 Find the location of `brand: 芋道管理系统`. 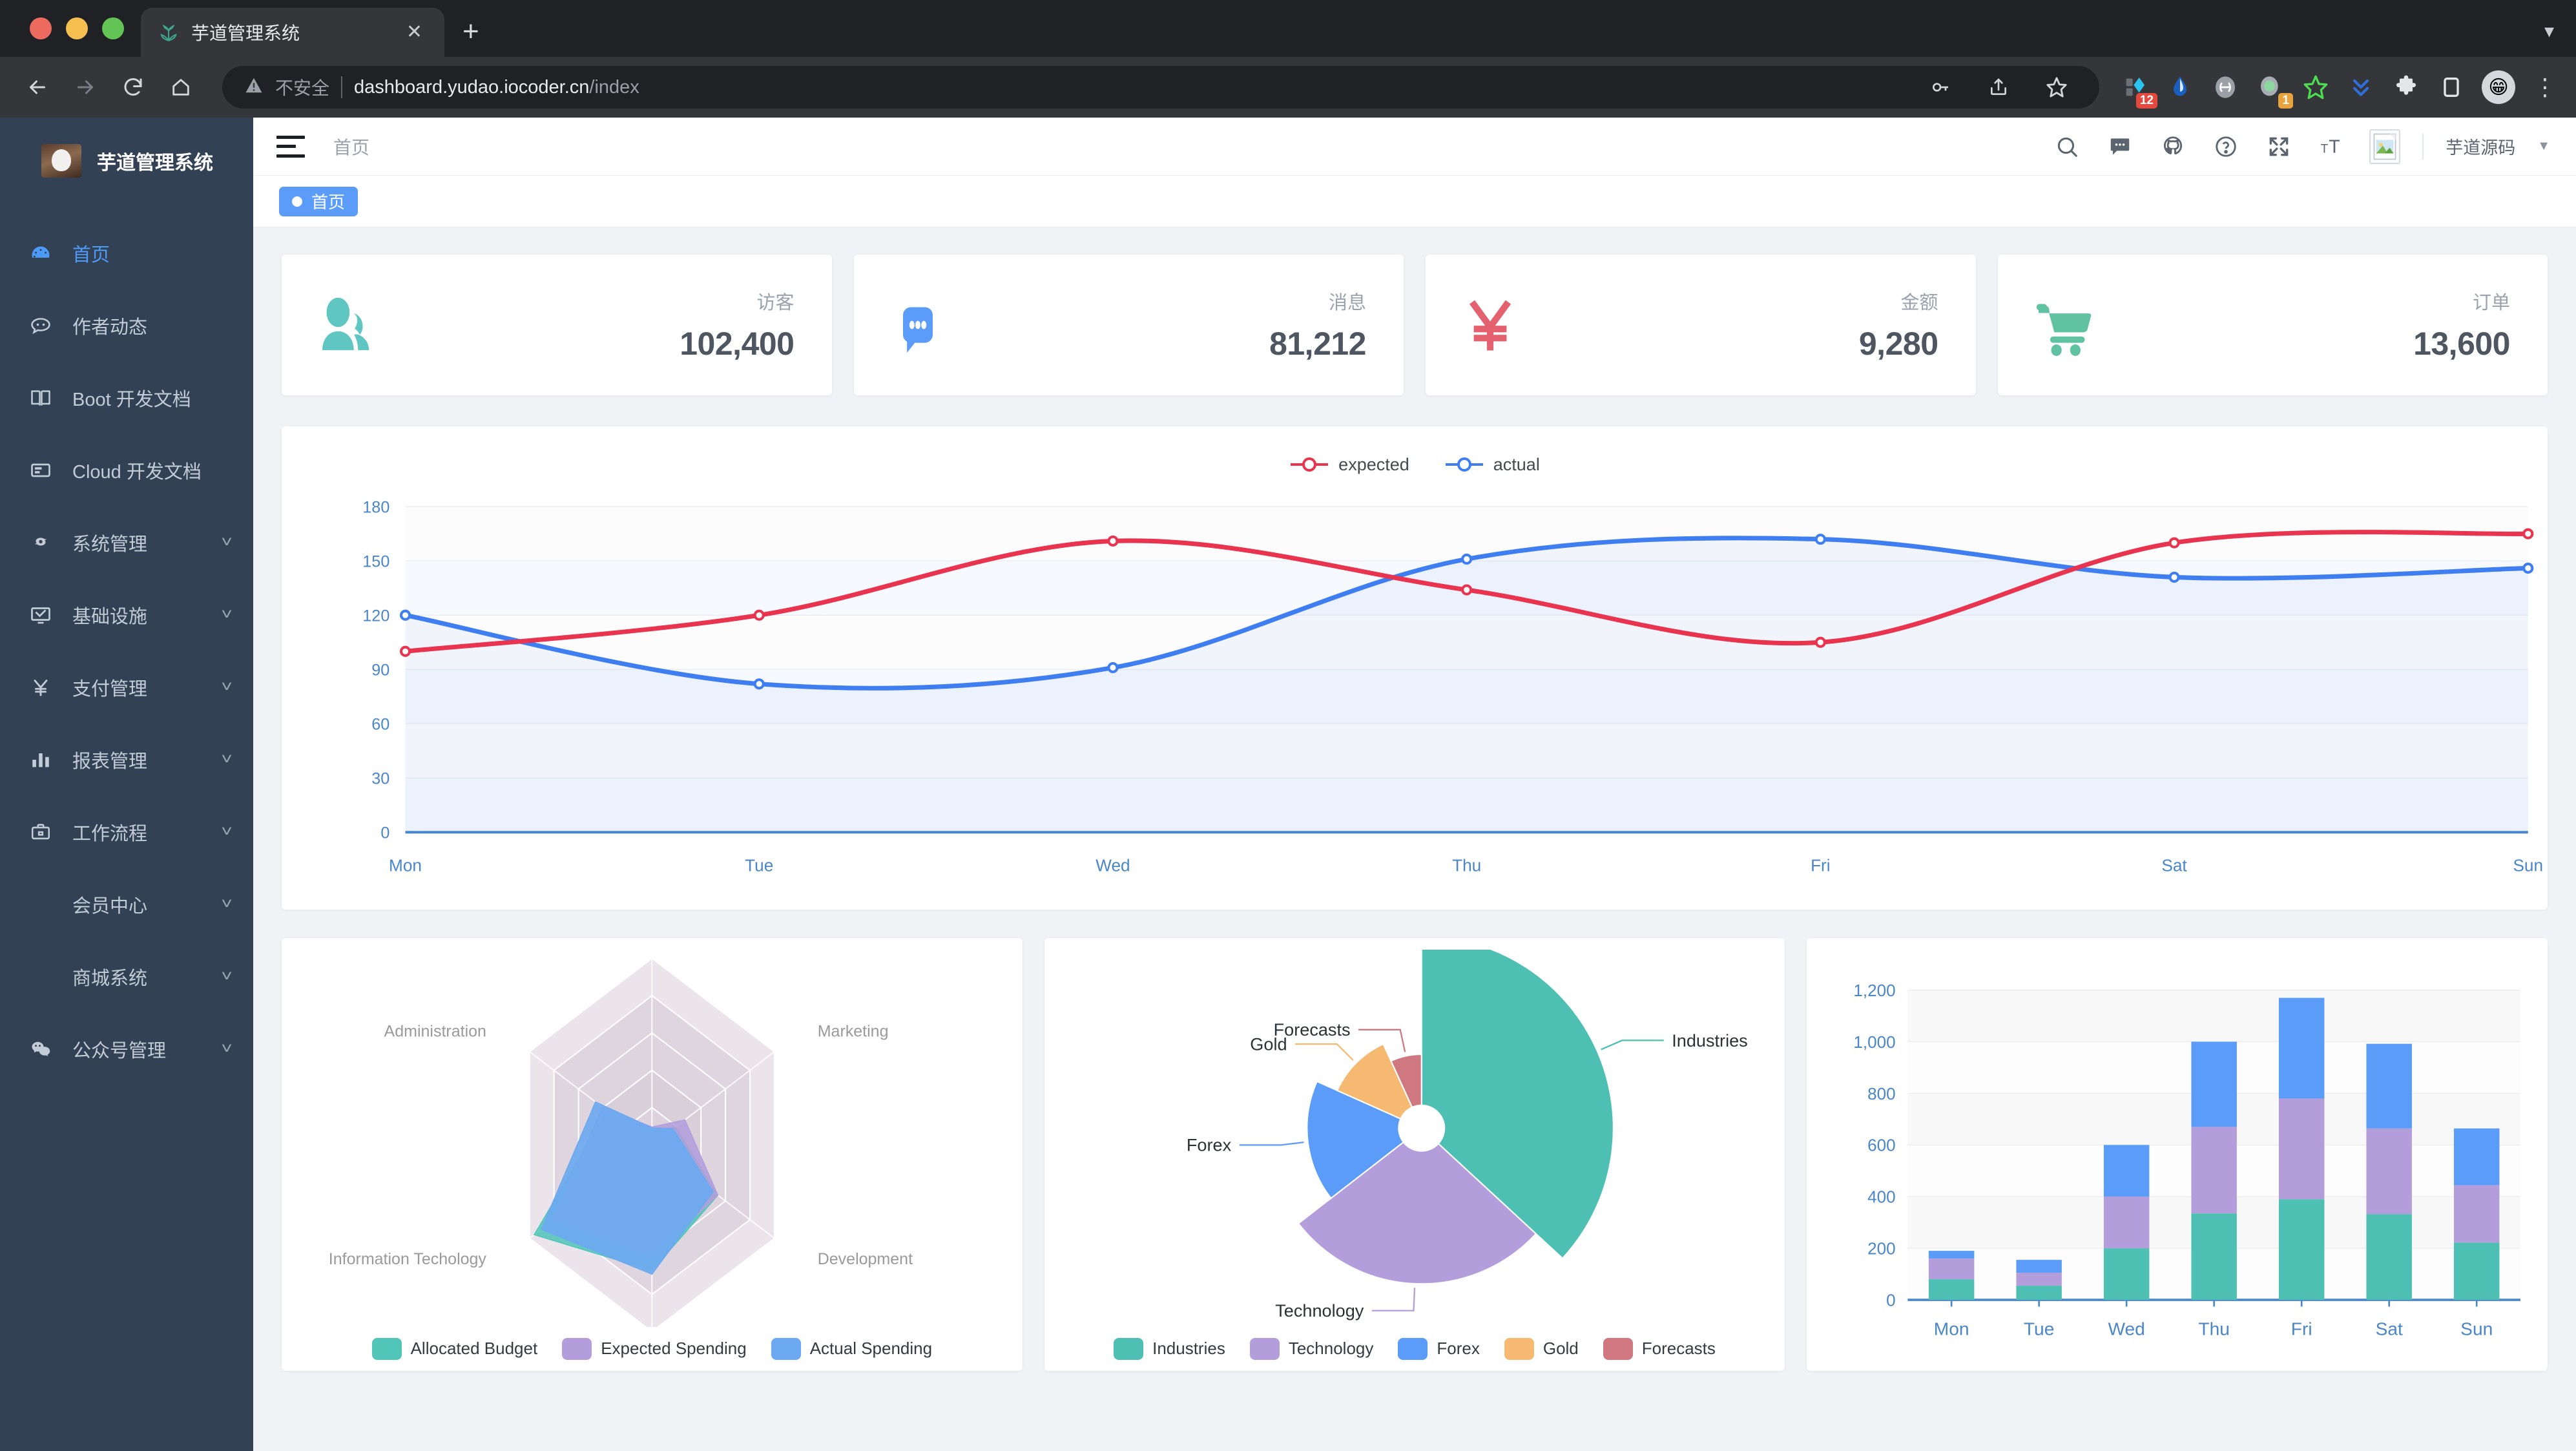

brand: 芋道管理系统 is located at coordinates (126, 161).